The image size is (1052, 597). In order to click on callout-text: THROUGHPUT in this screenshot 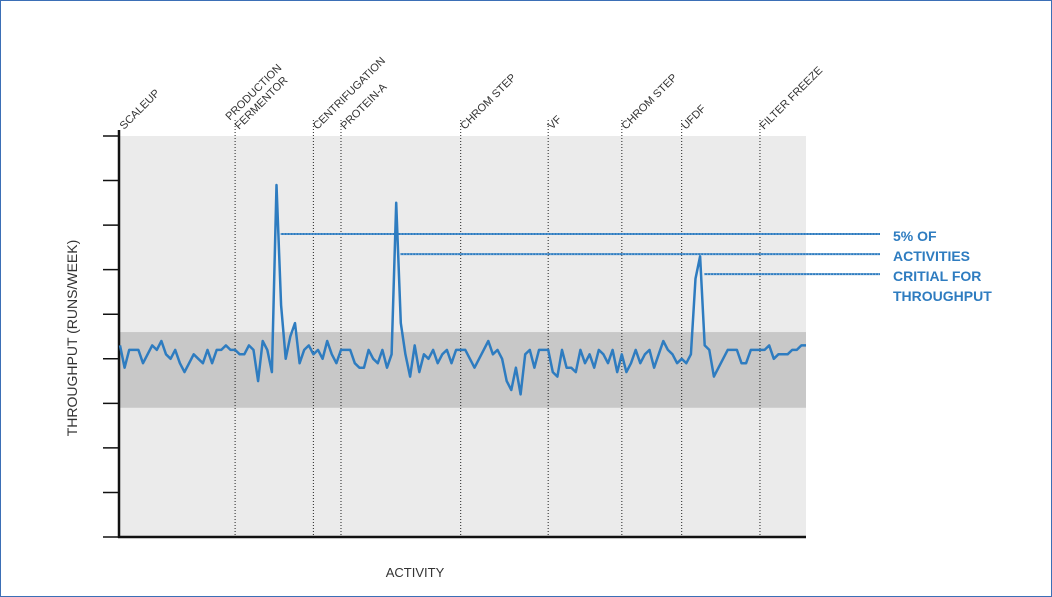, I will do `click(942, 296)`.